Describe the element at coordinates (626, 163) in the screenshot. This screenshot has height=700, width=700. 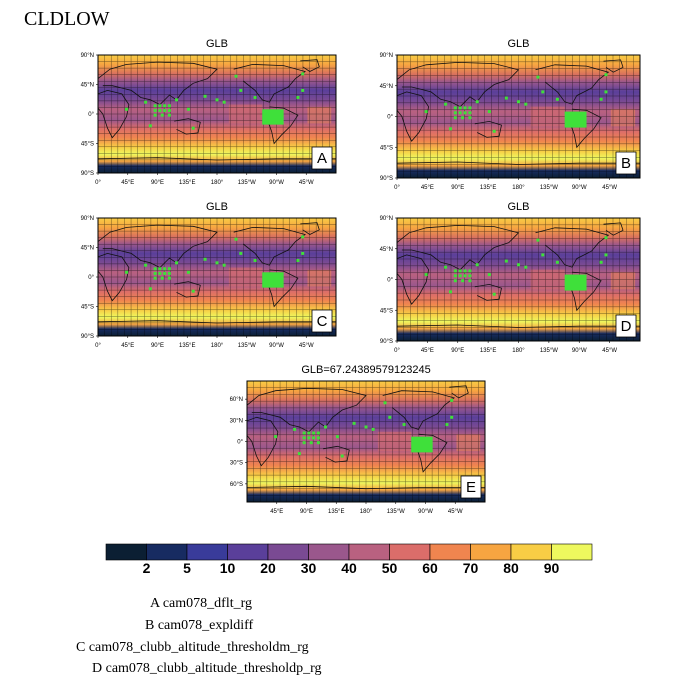
I see `panel-letter: B` at that location.